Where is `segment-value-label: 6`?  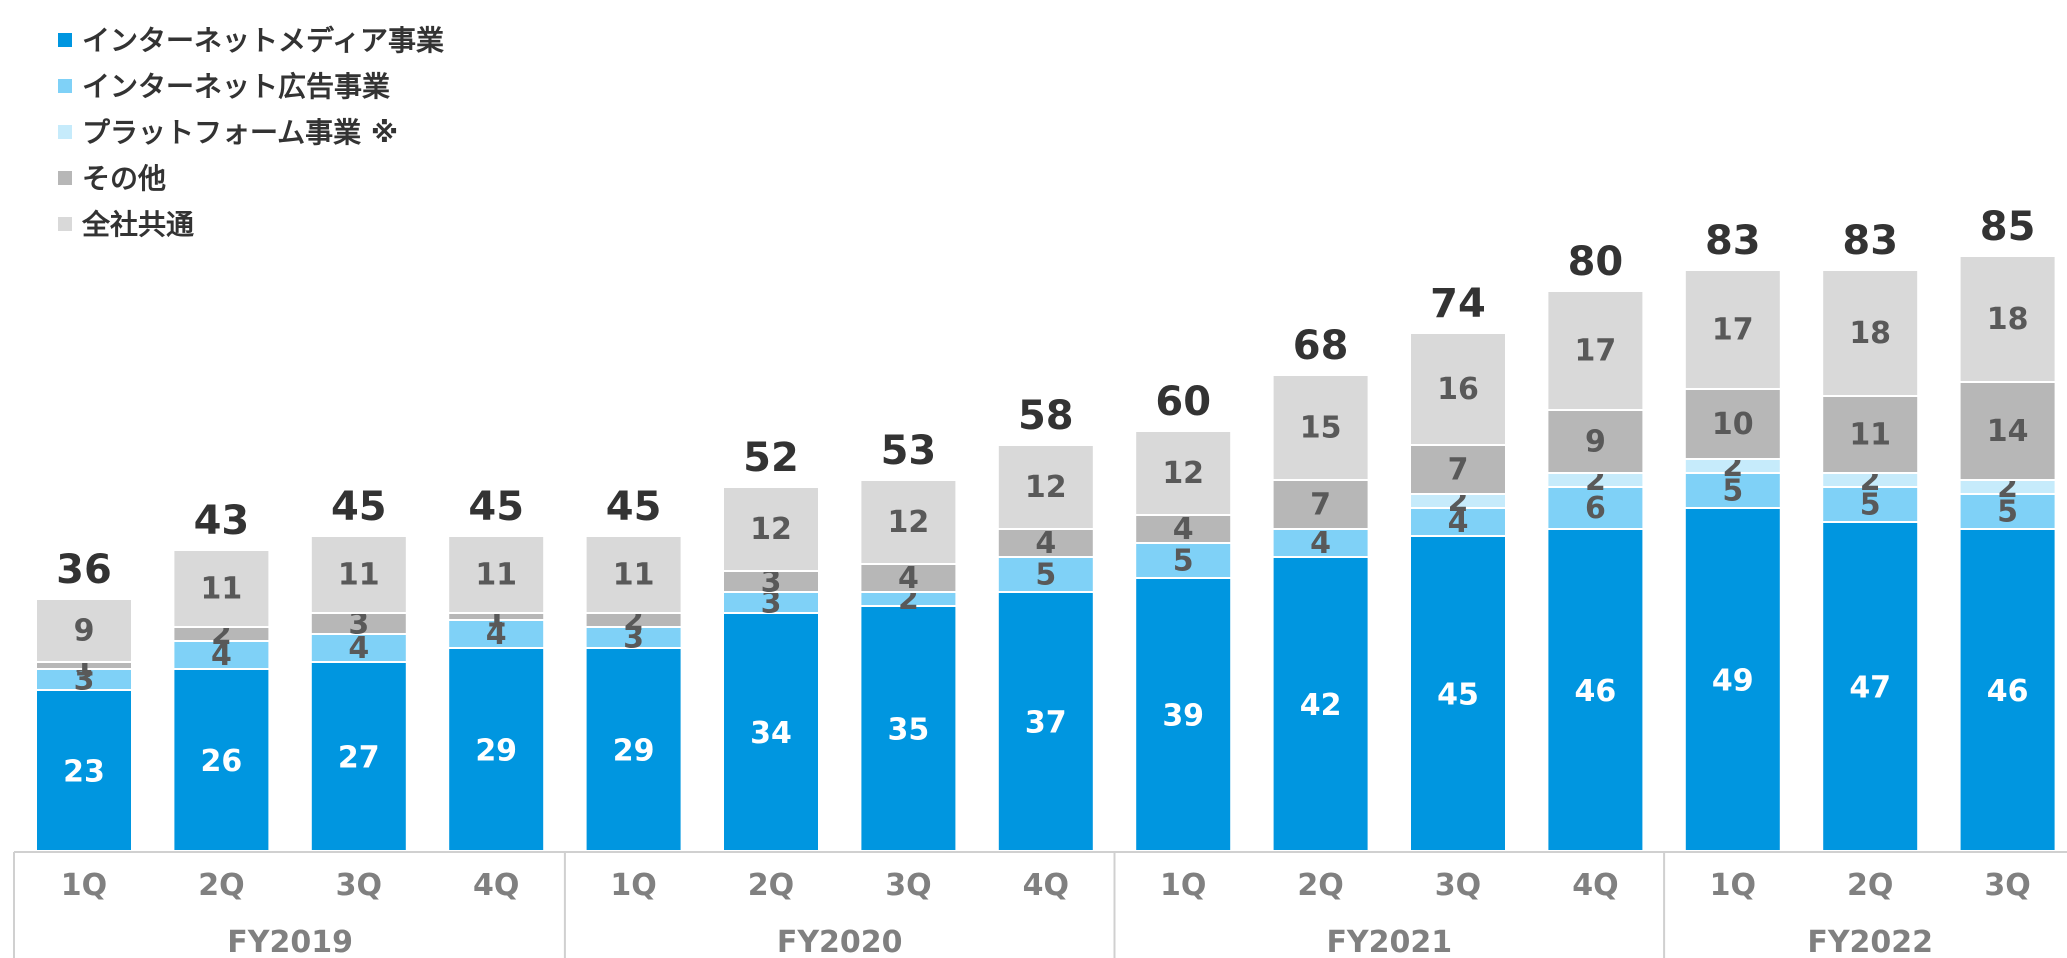
segment-value-label: 6 is located at coordinates (1595, 508).